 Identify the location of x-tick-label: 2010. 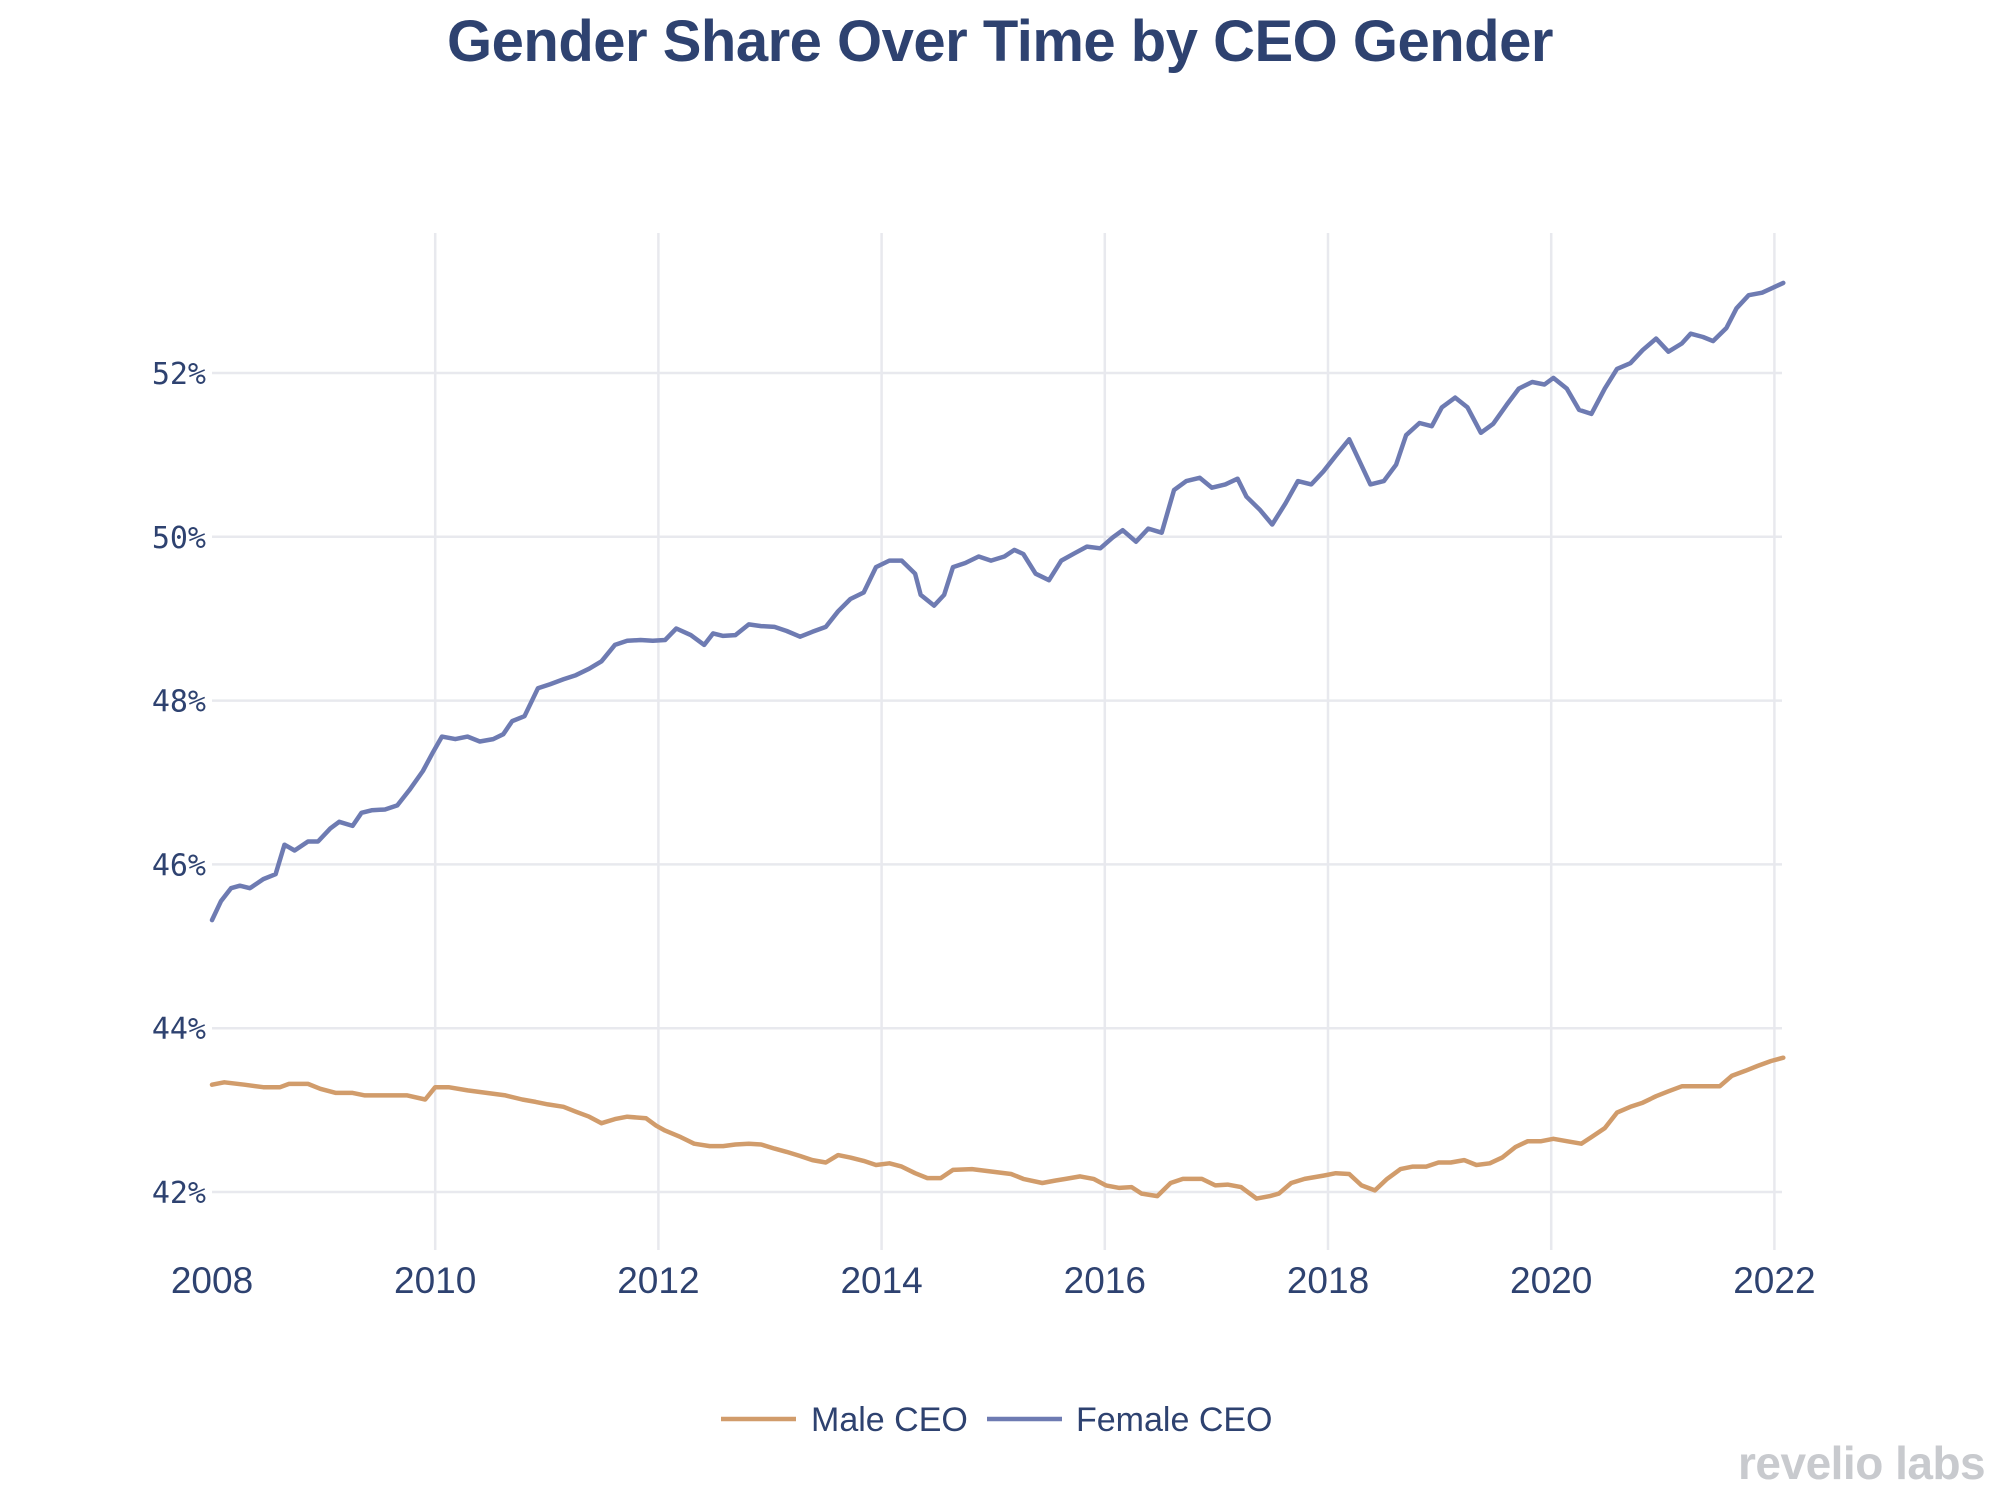
(435, 1280).